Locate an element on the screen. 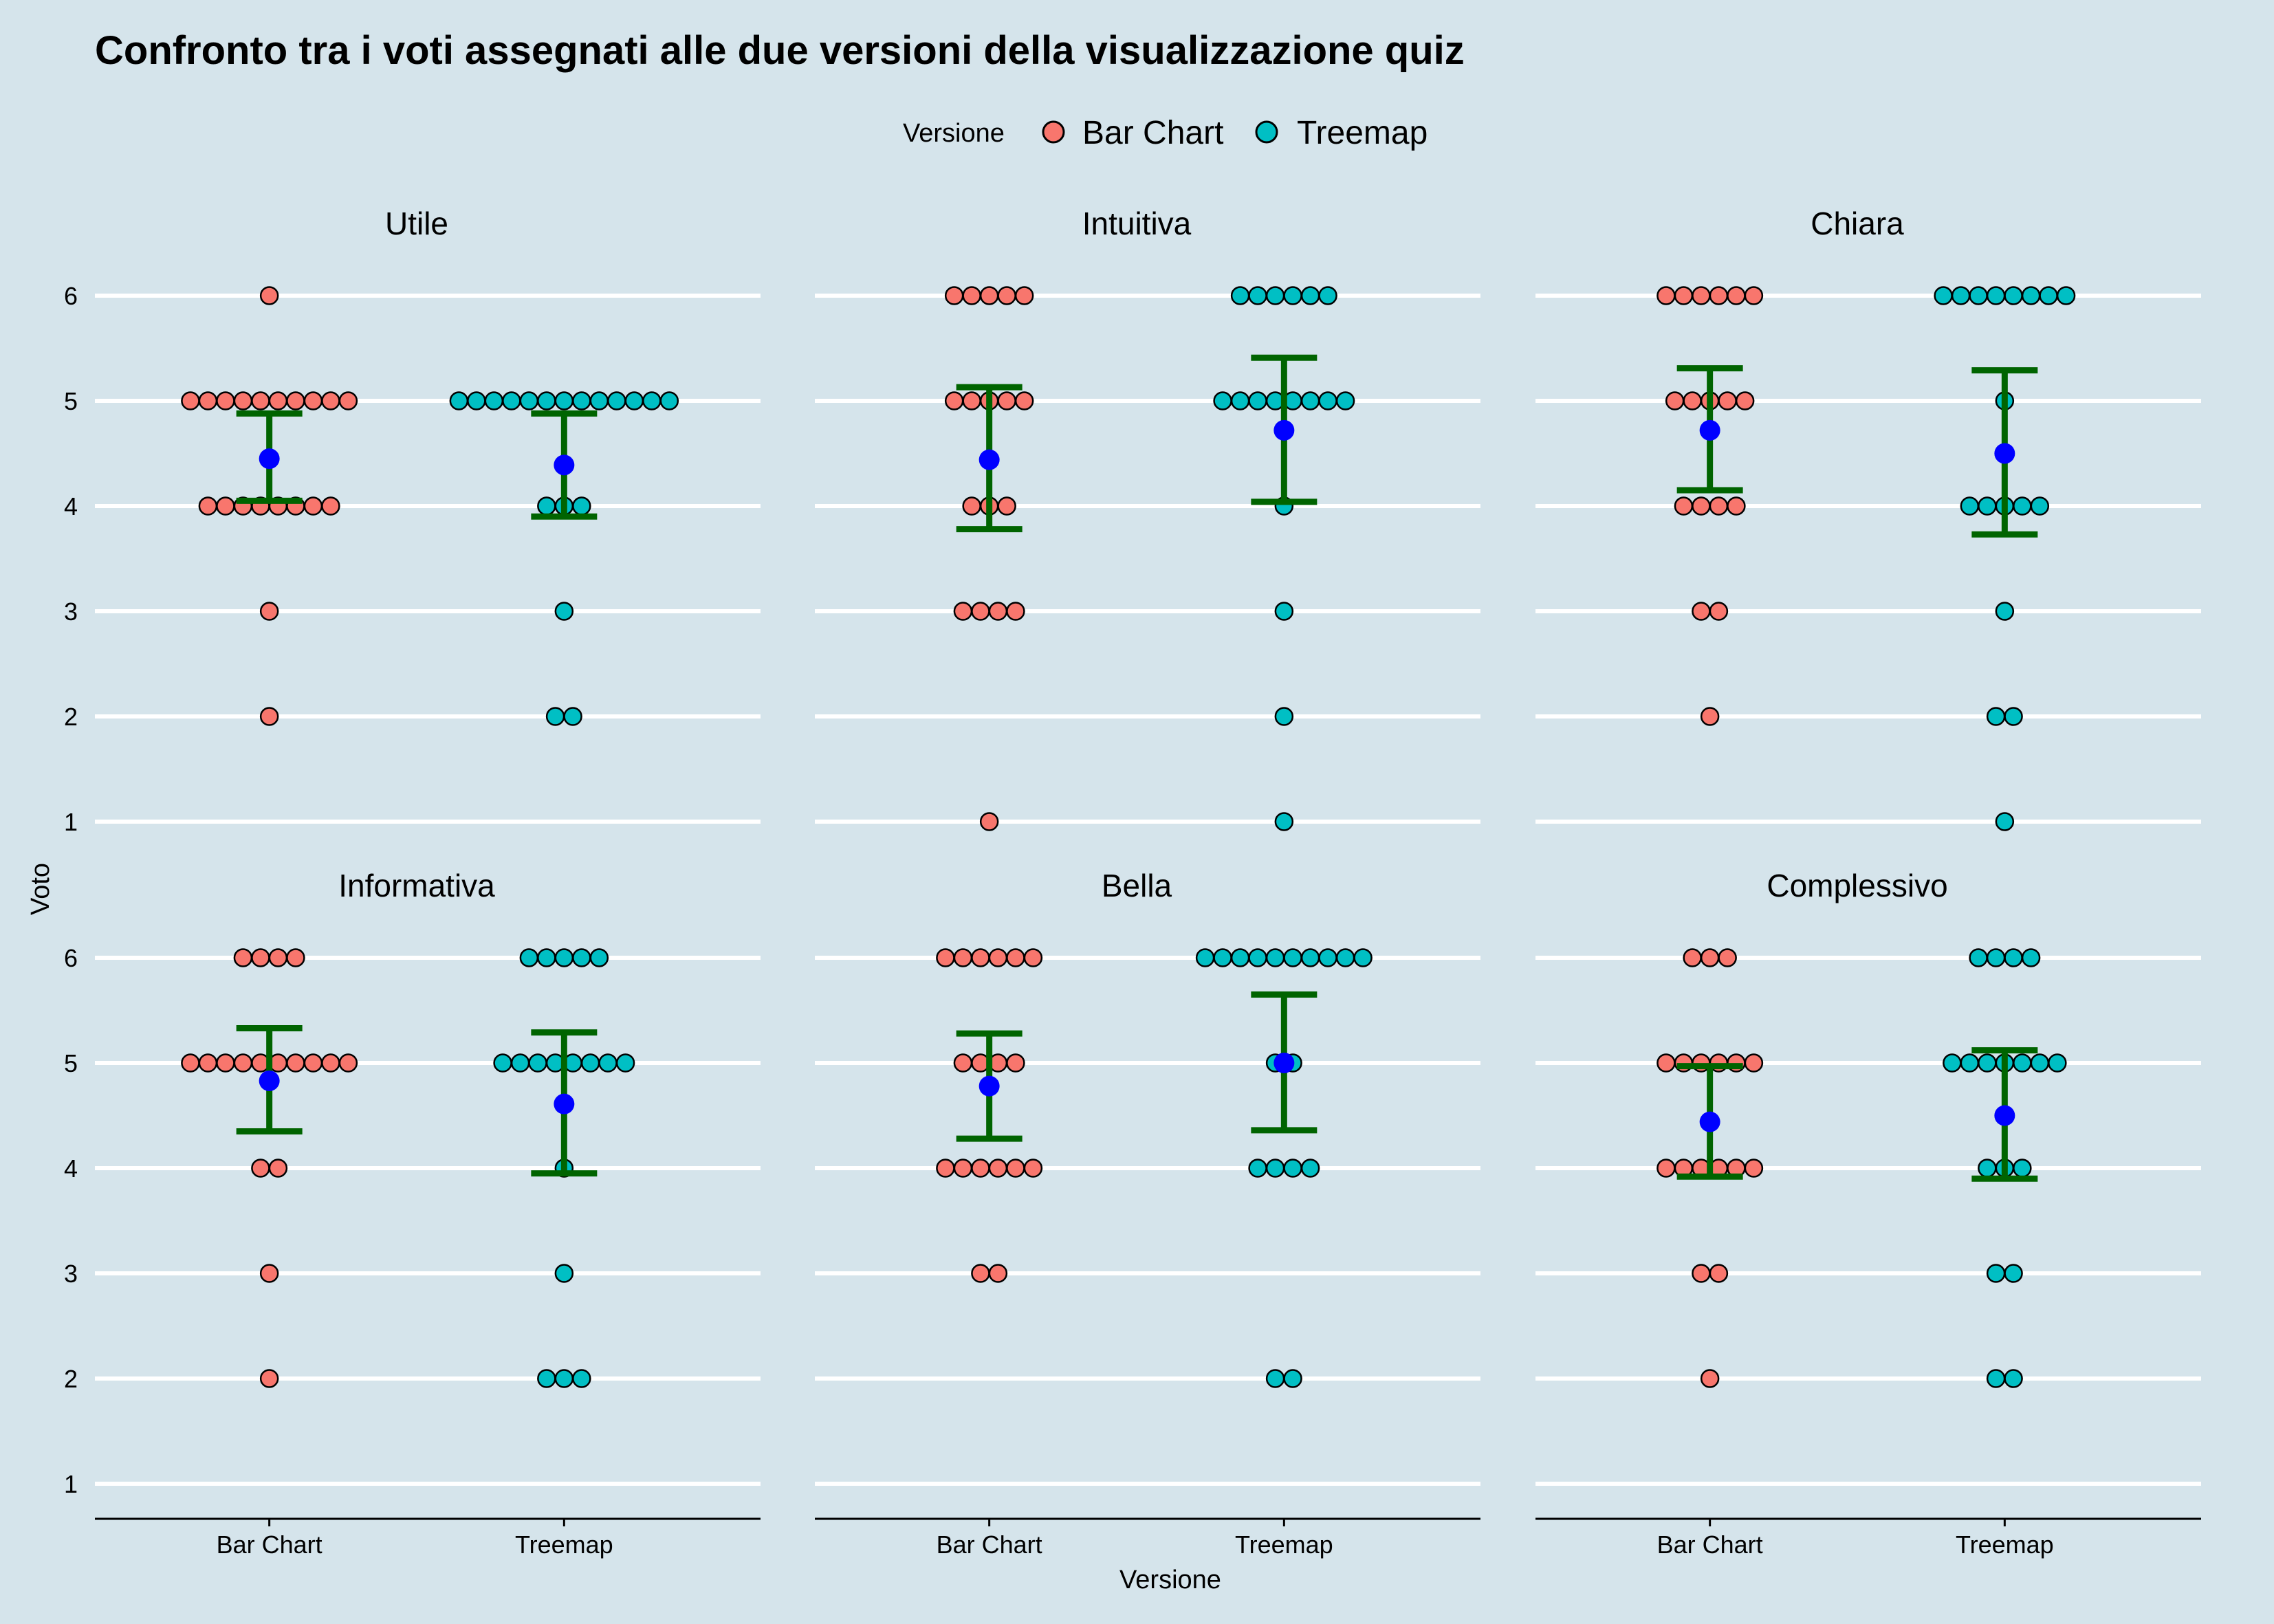  legend-title: Versione is located at coordinates (954, 133).